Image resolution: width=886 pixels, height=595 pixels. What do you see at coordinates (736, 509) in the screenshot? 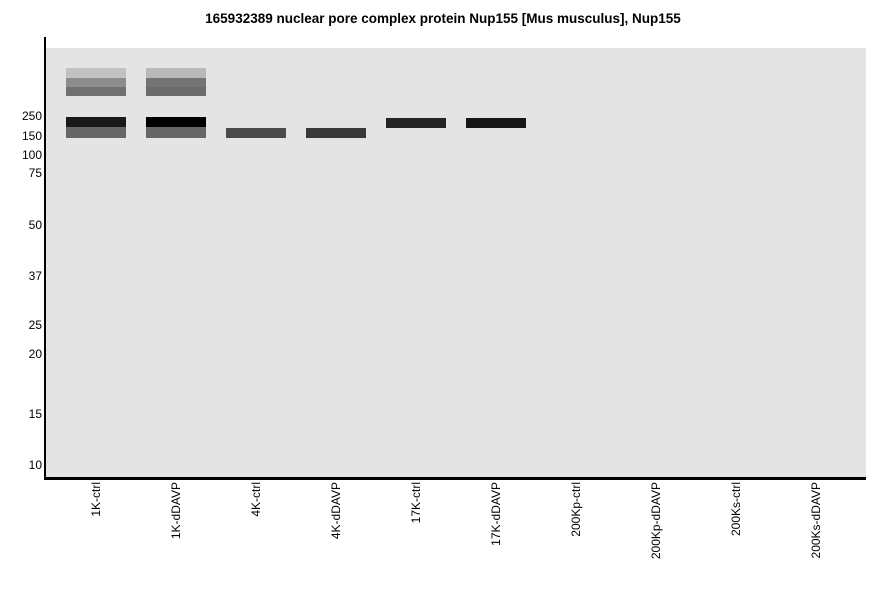
I see `x-lane-label: 200Ks-ctrl` at bounding box center [736, 509].